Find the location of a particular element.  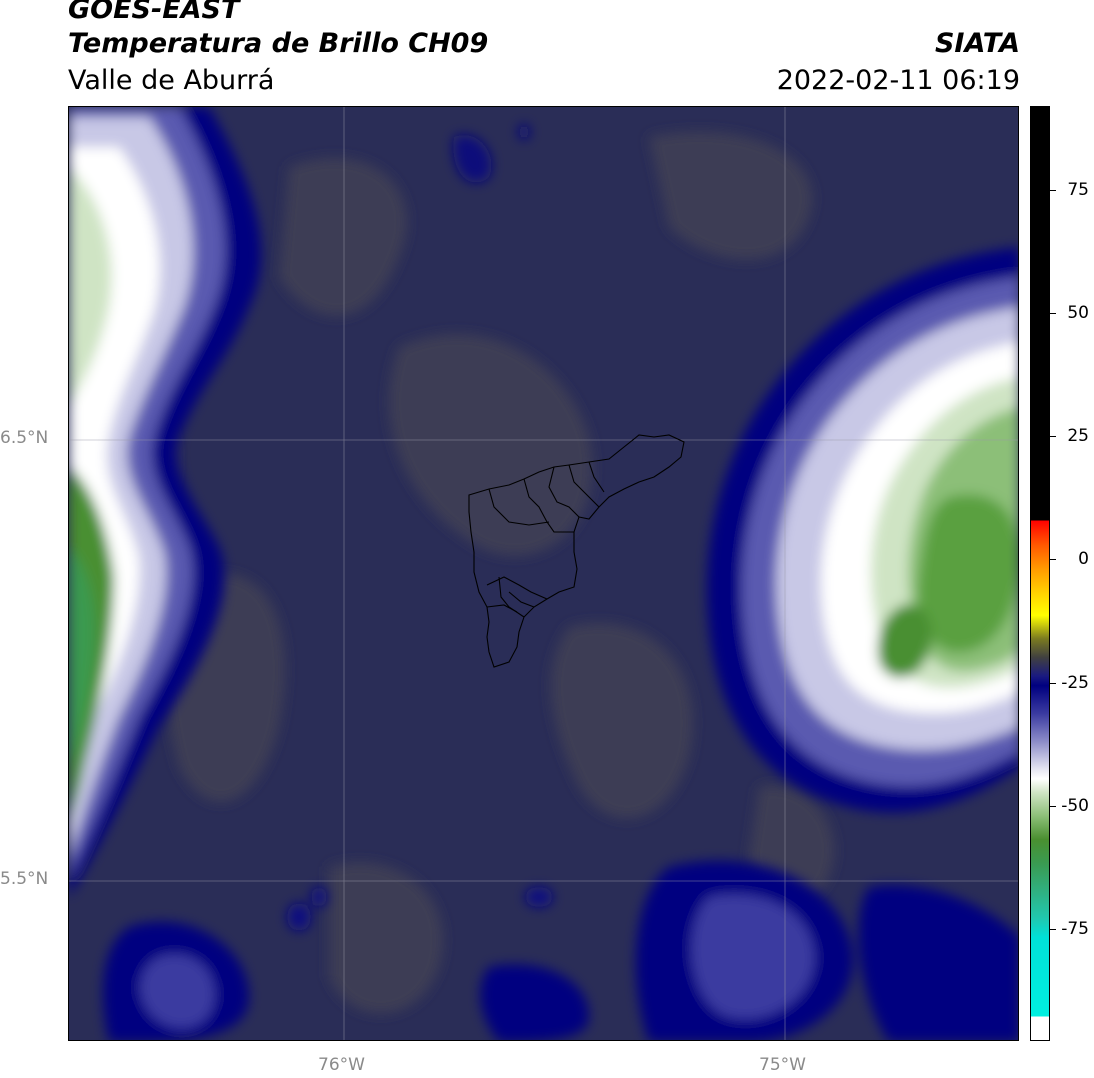

colorbar-label-50: 50 is located at coordinates (1078, 313).